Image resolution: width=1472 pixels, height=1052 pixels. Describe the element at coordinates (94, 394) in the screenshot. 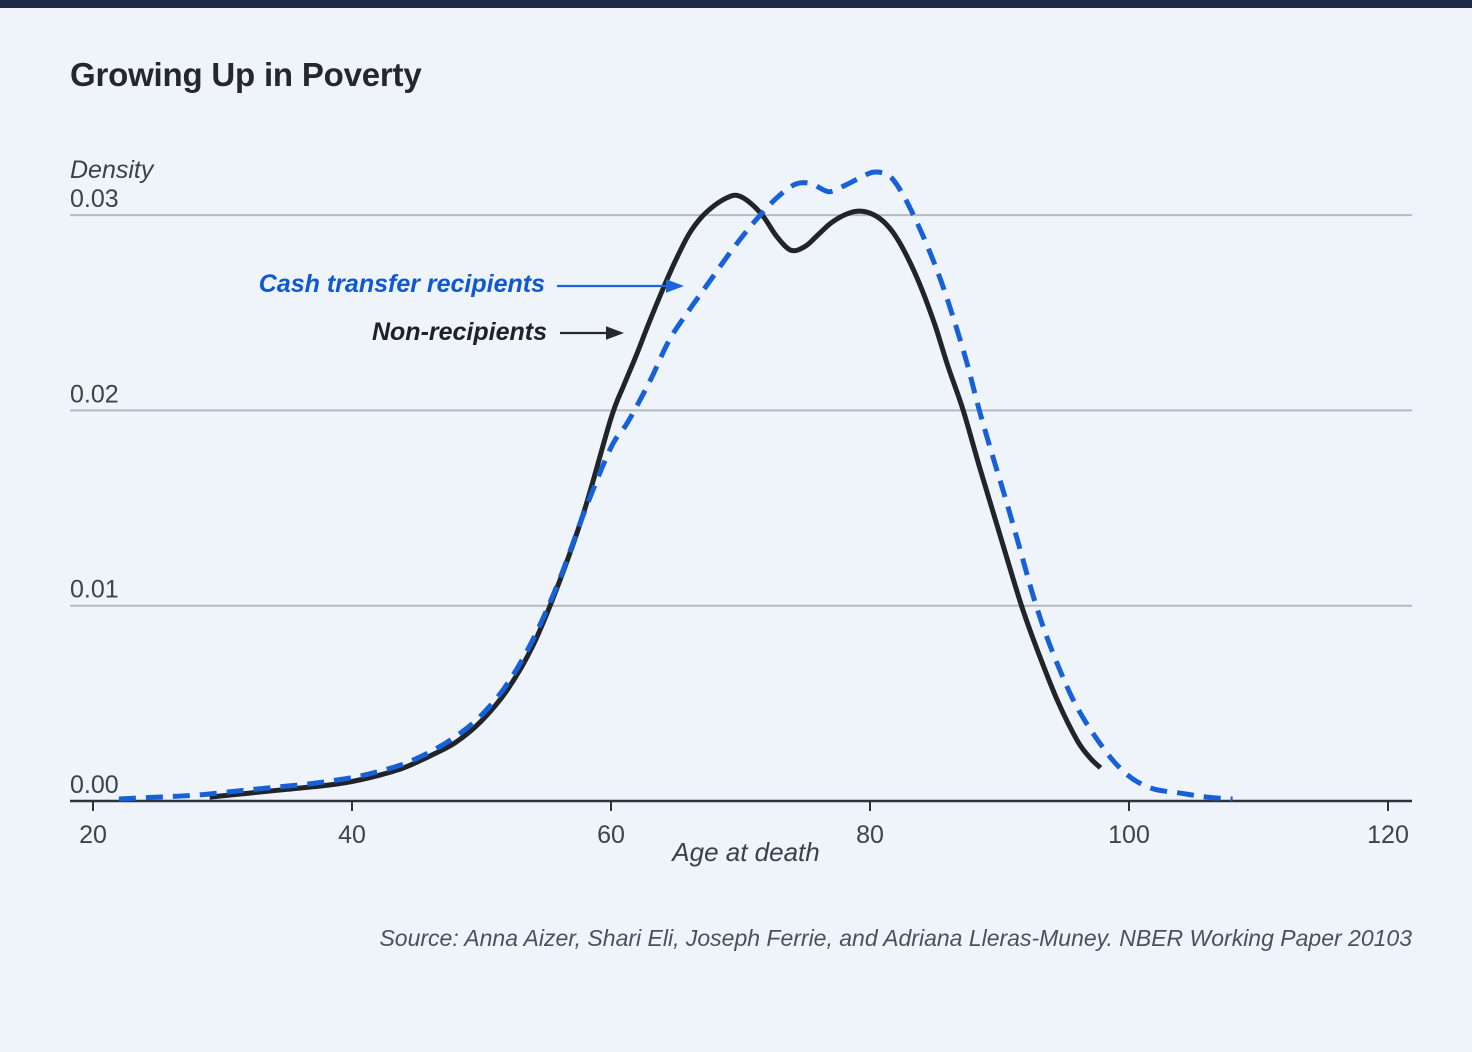

I see `y-tick-label: 0.02` at that location.